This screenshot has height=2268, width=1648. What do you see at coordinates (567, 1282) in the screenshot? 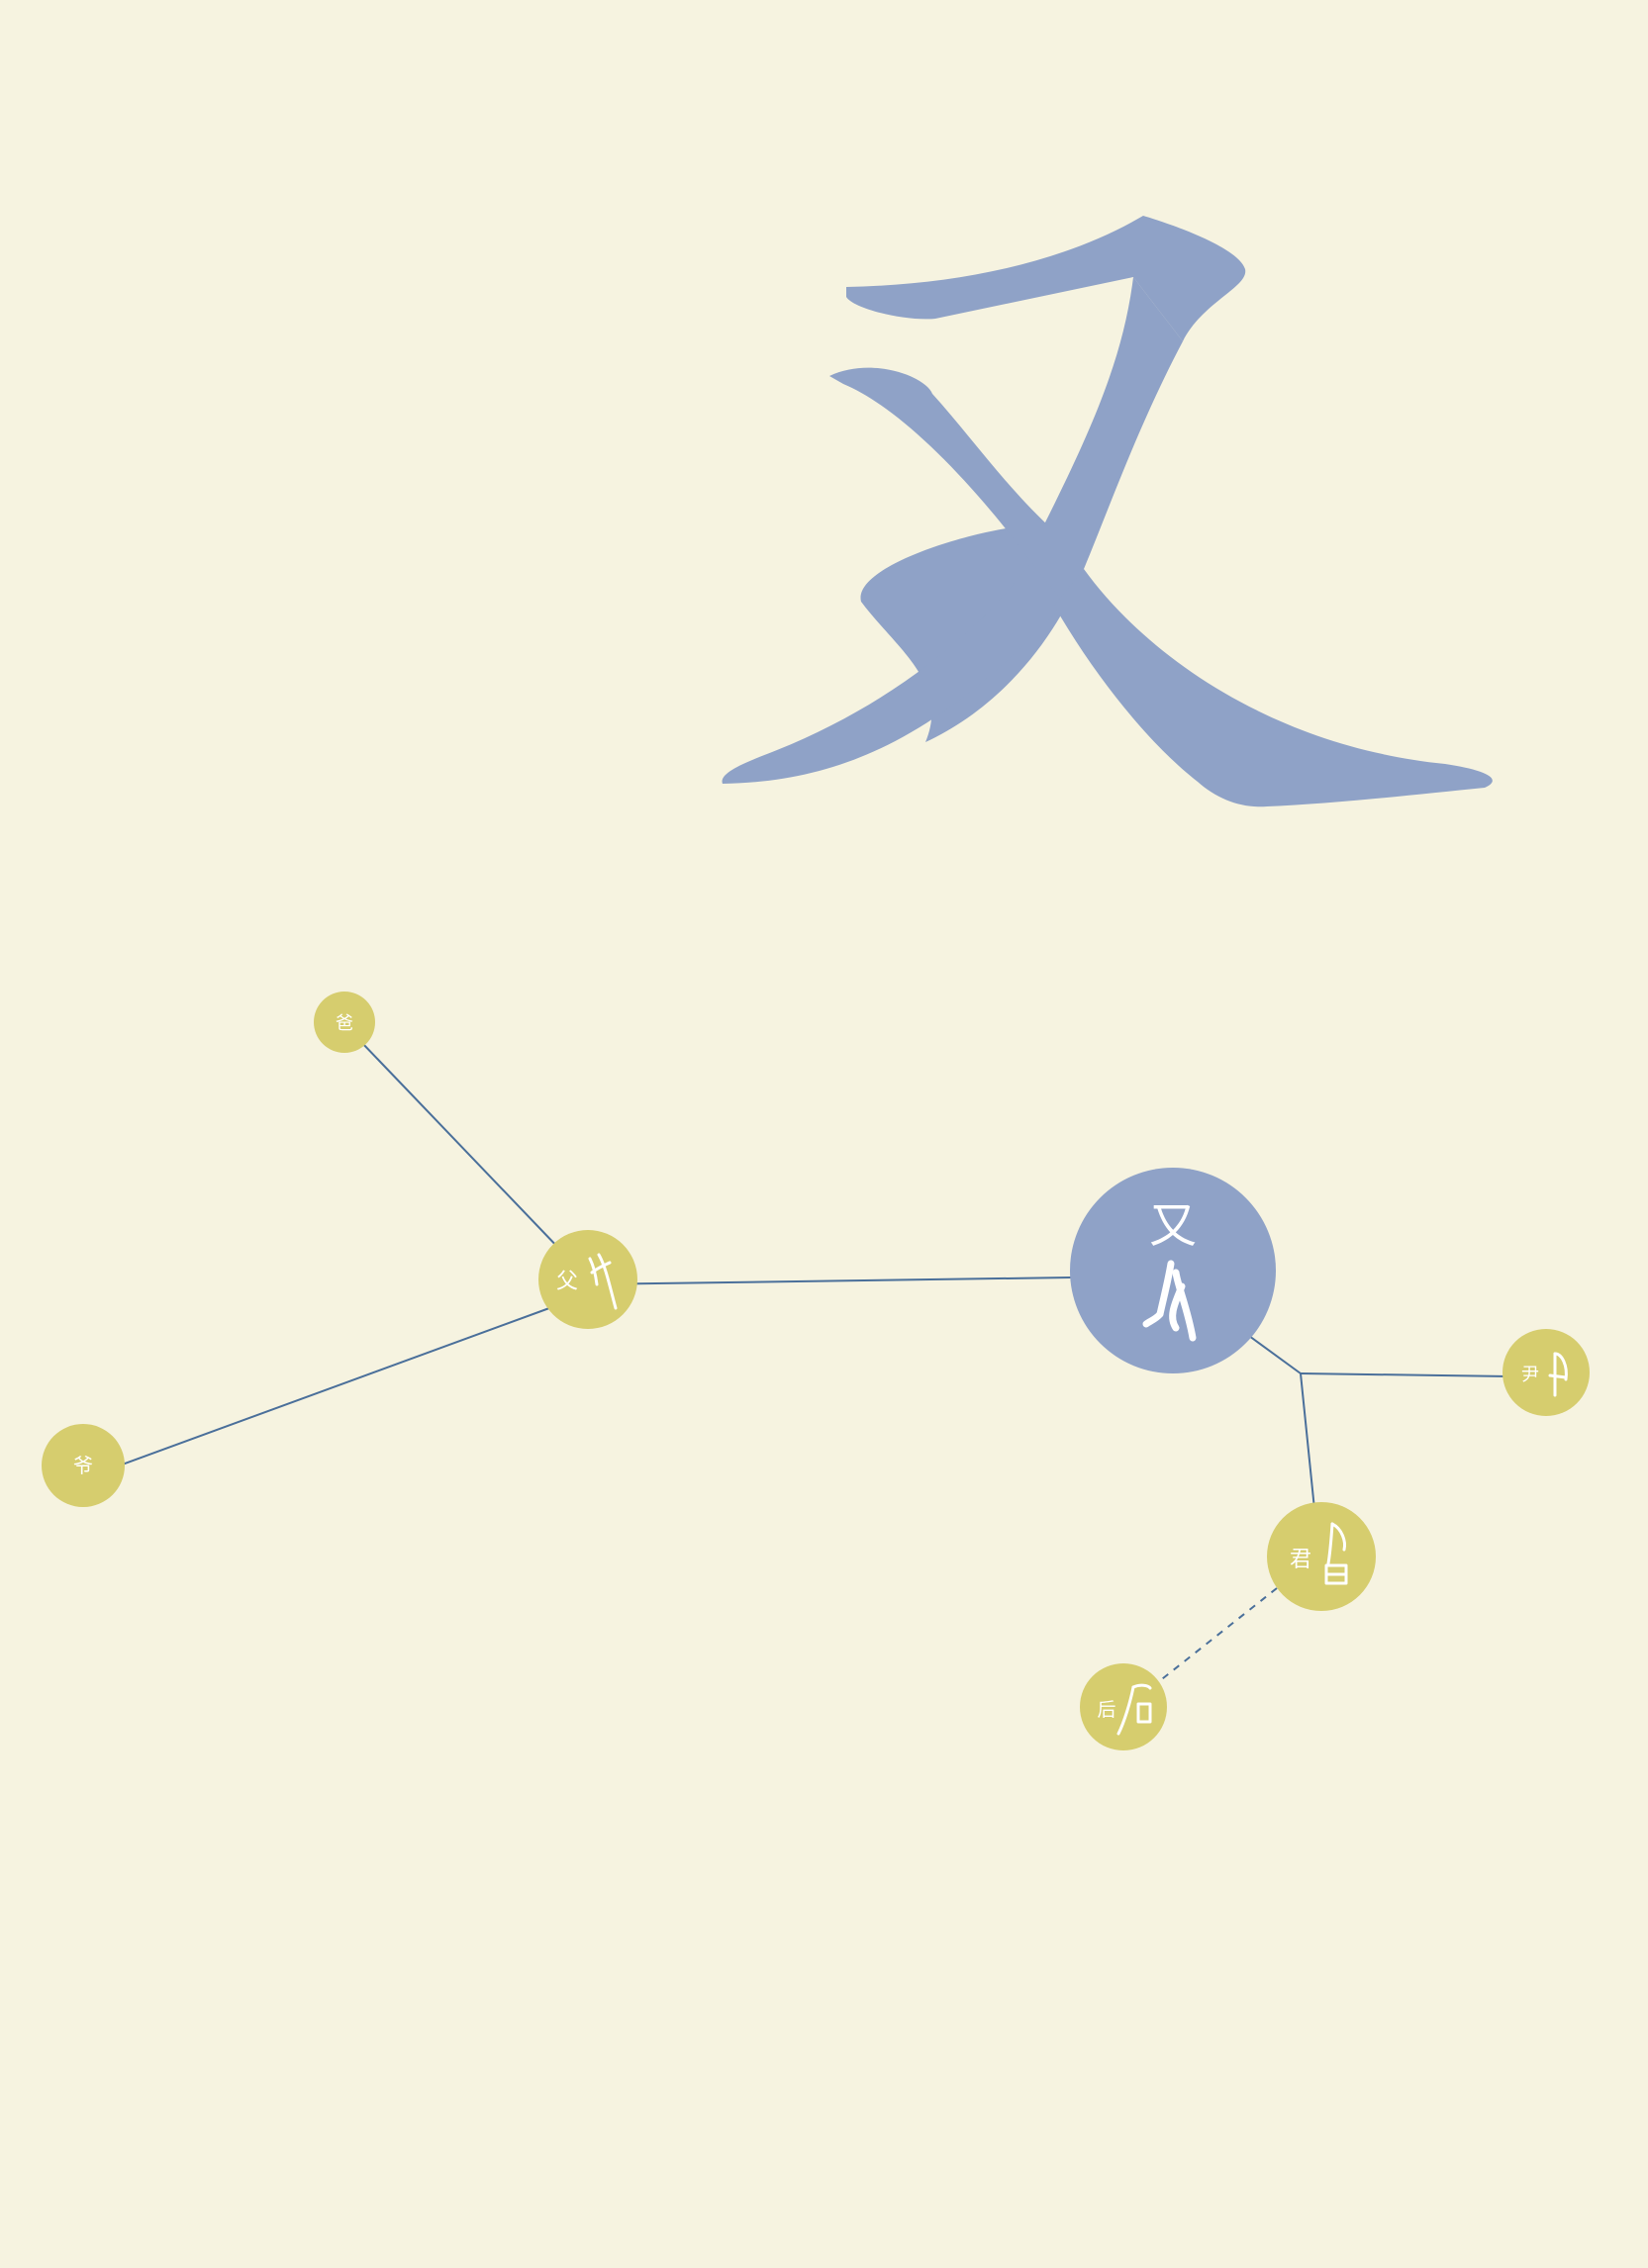
I see `node-fu-label: 父` at bounding box center [567, 1282].